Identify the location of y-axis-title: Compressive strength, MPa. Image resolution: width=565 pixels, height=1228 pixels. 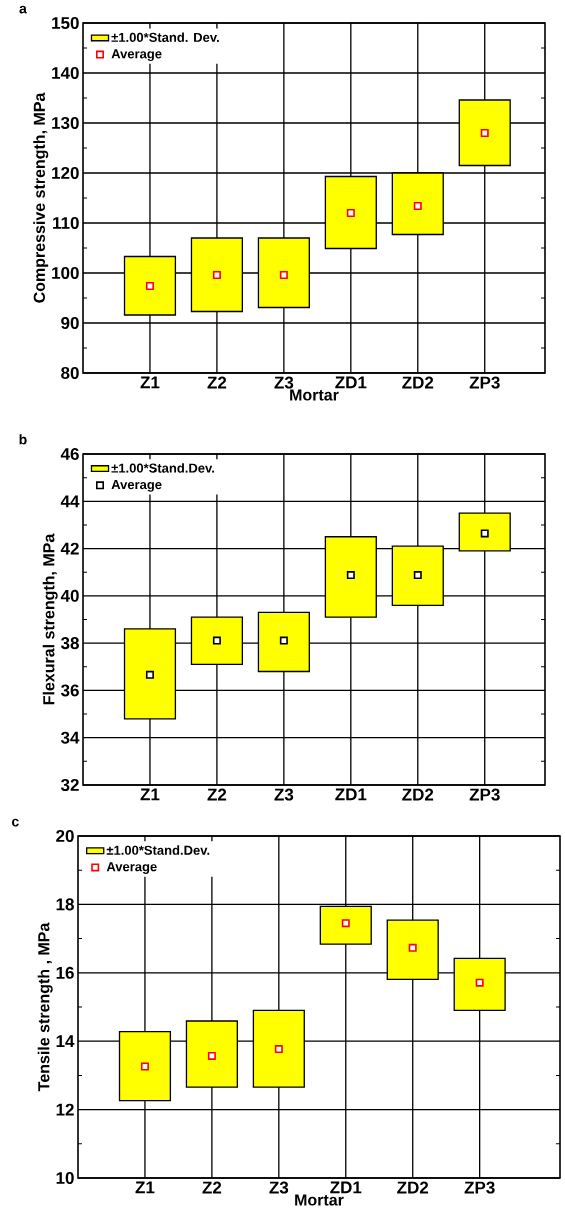
(41, 197).